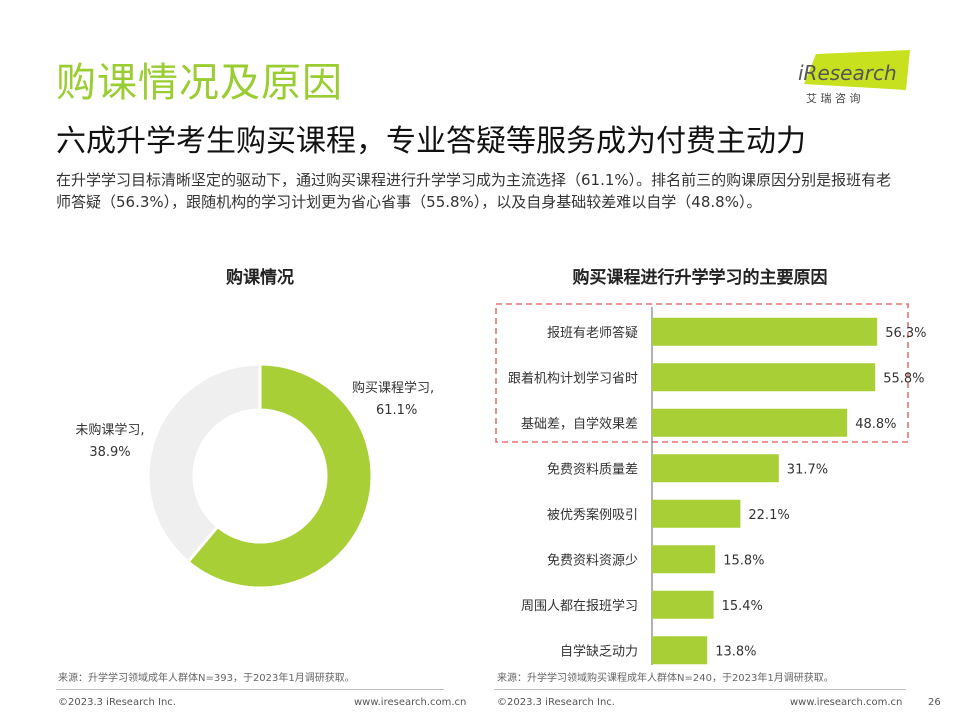 This screenshot has width=960, height=720. I want to click on footer-divider-left, so click(250, 689).